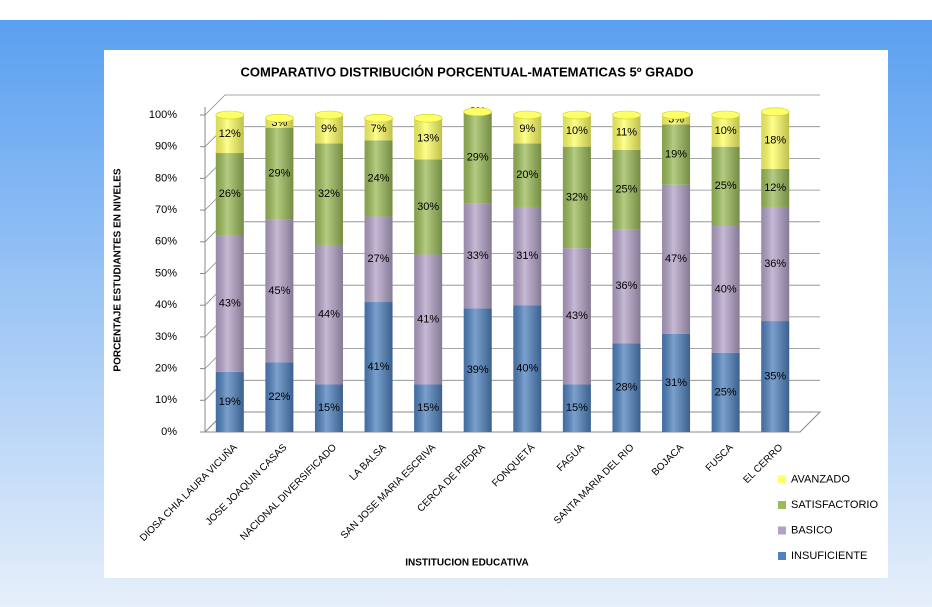  I want to click on data-label: 45%, so click(279, 291).